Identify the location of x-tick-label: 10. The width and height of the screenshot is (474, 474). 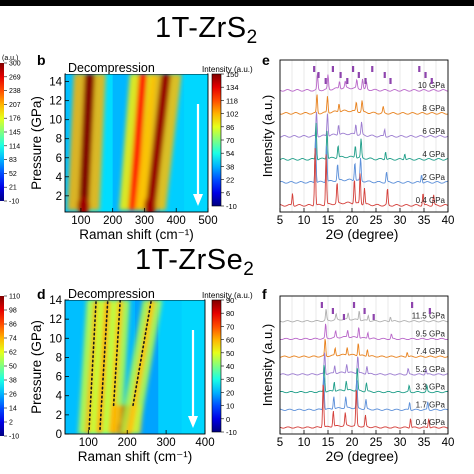
(304, 443).